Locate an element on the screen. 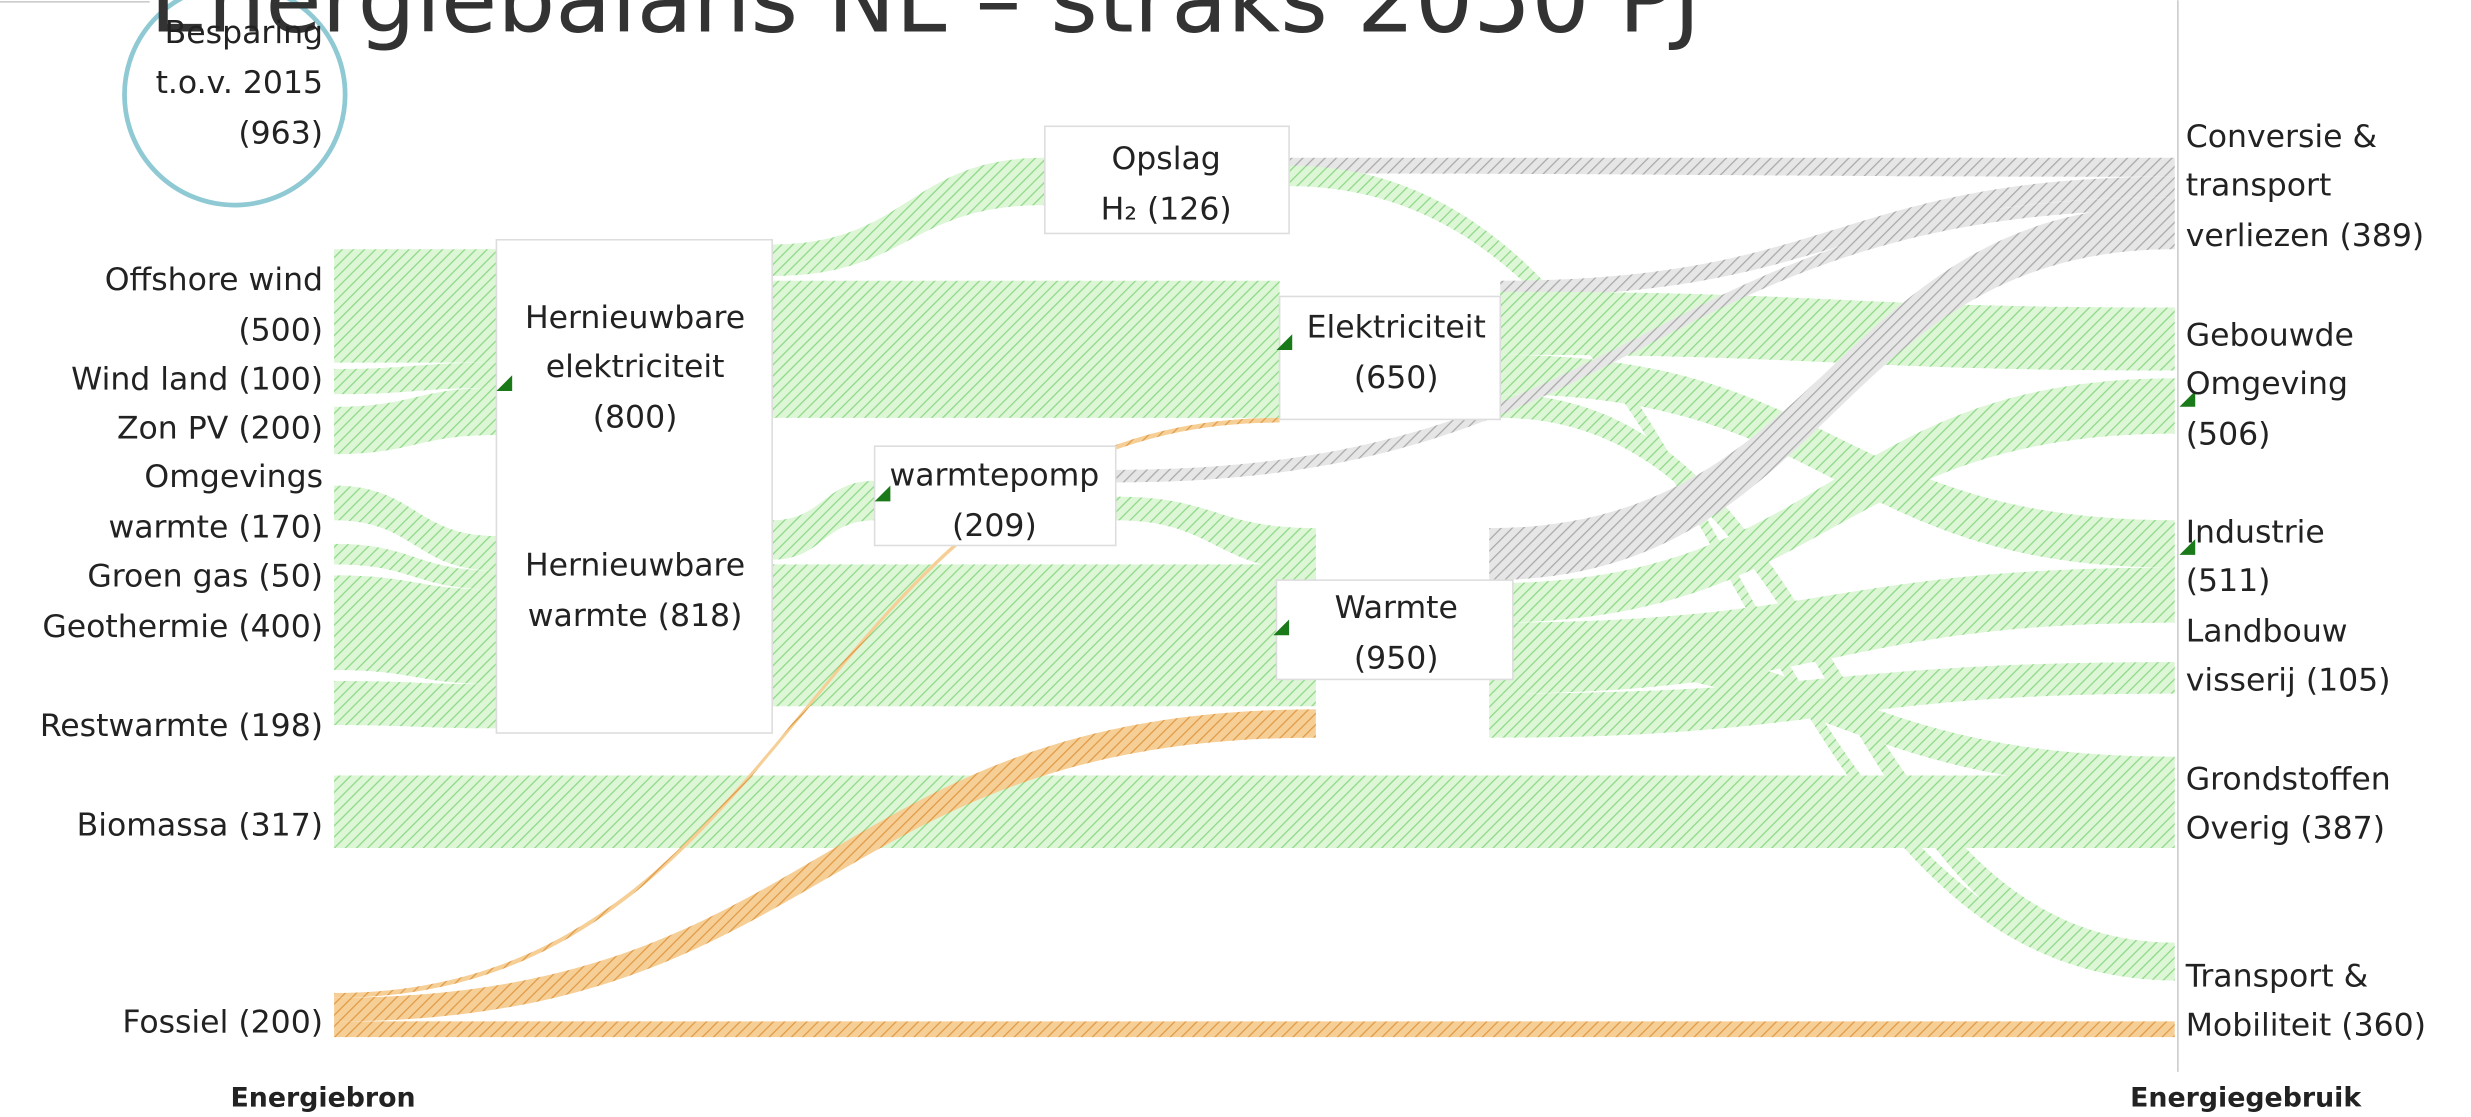  label: Wind land (100) is located at coordinates (197, 379).